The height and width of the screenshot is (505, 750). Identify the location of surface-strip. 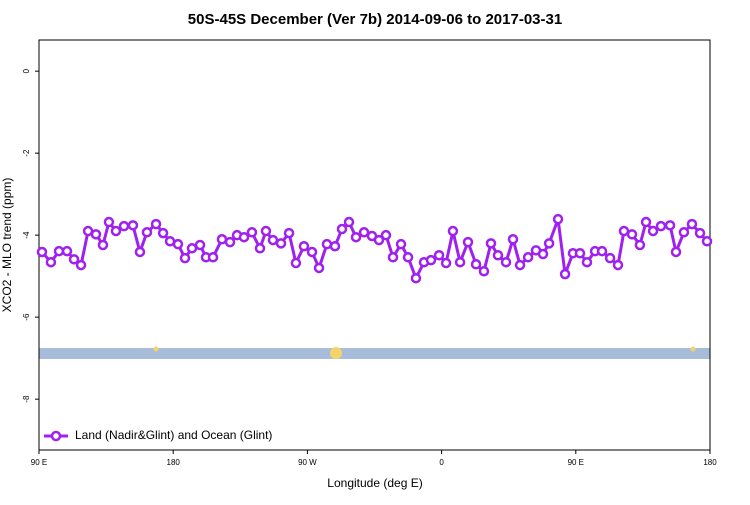
(374, 353).